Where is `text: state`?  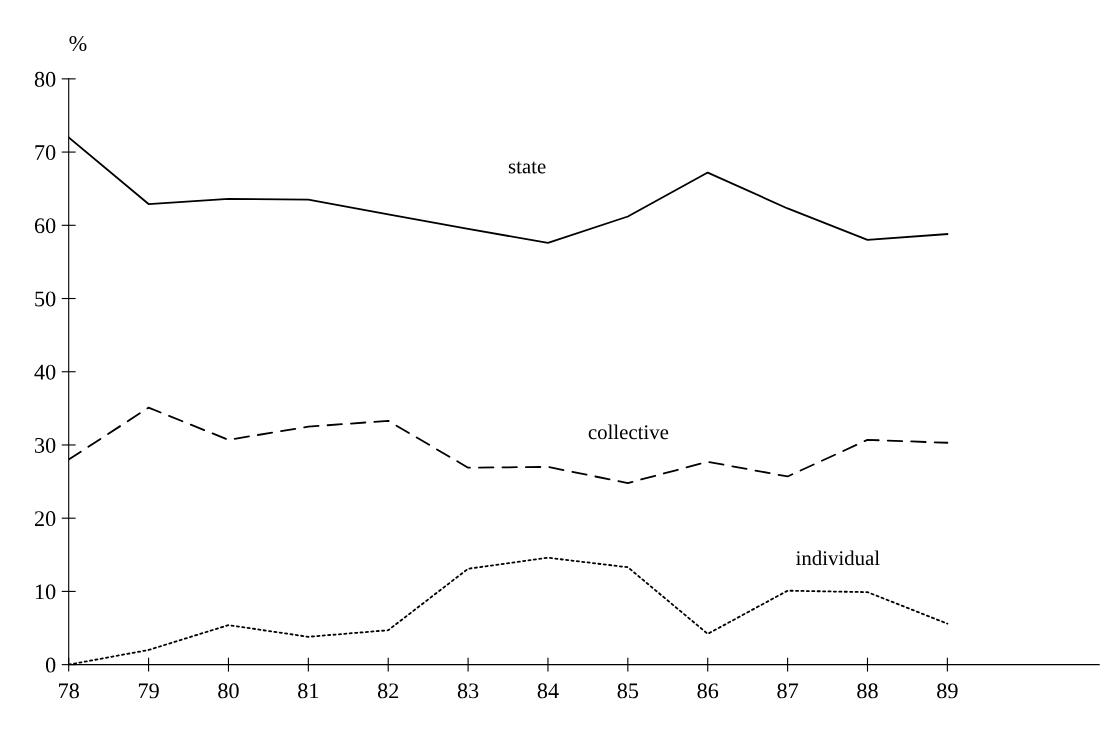
text: state is located at coordinates (527, 167).